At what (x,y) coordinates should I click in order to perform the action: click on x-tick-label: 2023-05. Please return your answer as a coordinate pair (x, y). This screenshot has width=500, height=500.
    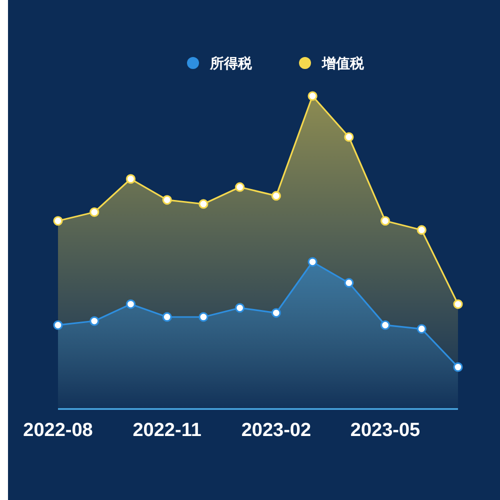
    Looking at the image, I should click on (385, 430).